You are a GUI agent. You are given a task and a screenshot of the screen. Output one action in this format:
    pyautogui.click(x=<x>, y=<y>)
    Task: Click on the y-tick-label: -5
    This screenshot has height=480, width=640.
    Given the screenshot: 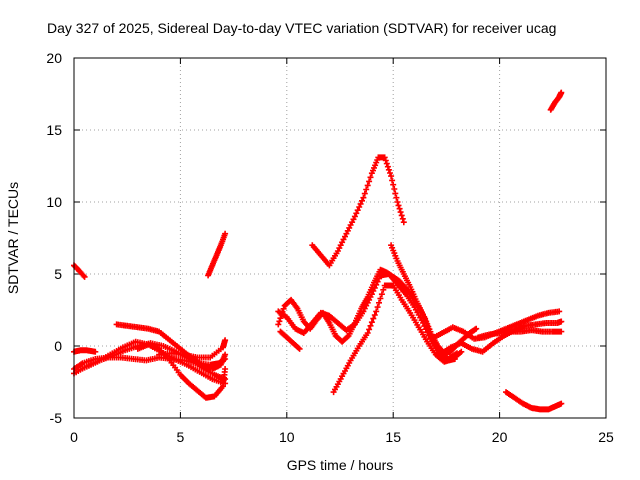 What is the action you would take?
    pyautogui.click(x=56, y=418)
    